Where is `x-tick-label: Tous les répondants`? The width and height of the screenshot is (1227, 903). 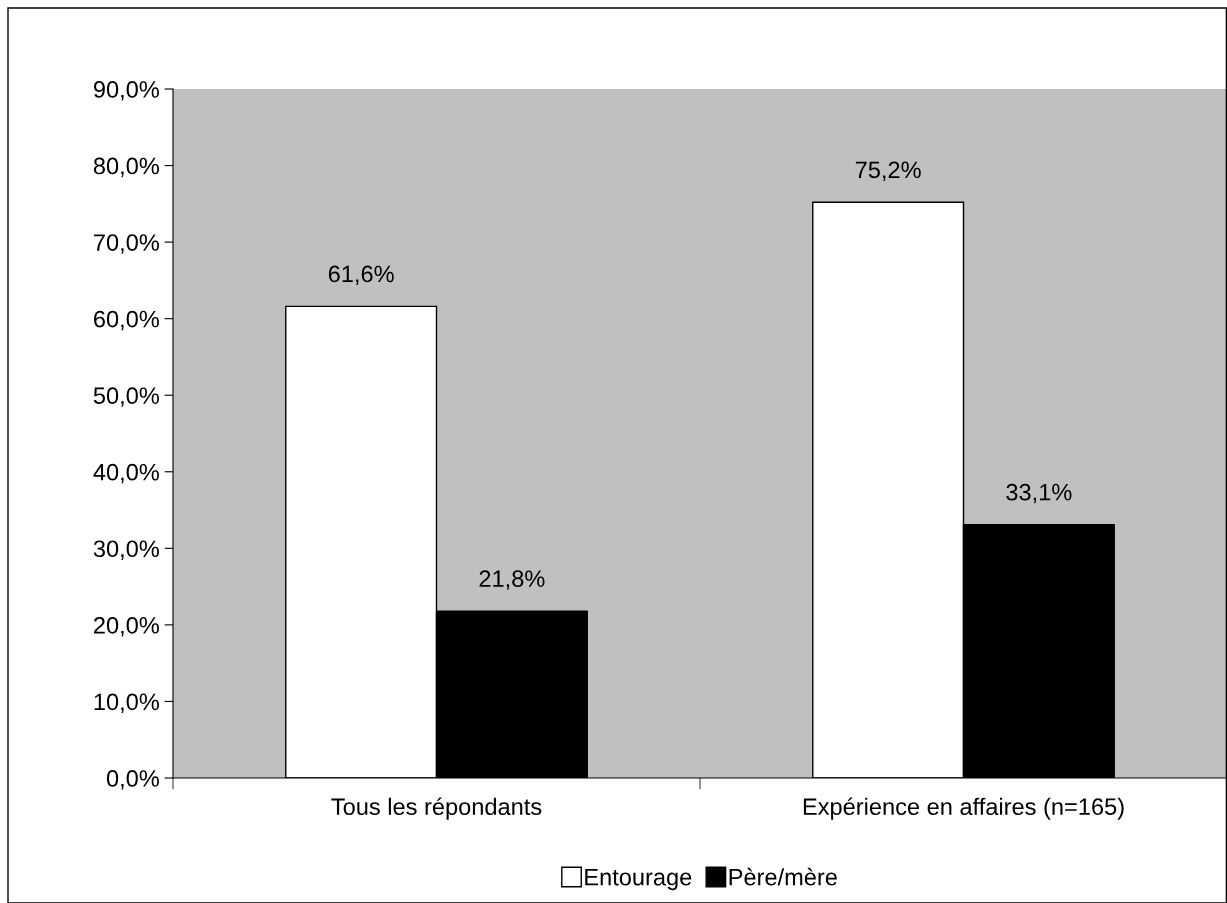
x-tick-label: Tous les répondants is located at coordinates (436, 808).